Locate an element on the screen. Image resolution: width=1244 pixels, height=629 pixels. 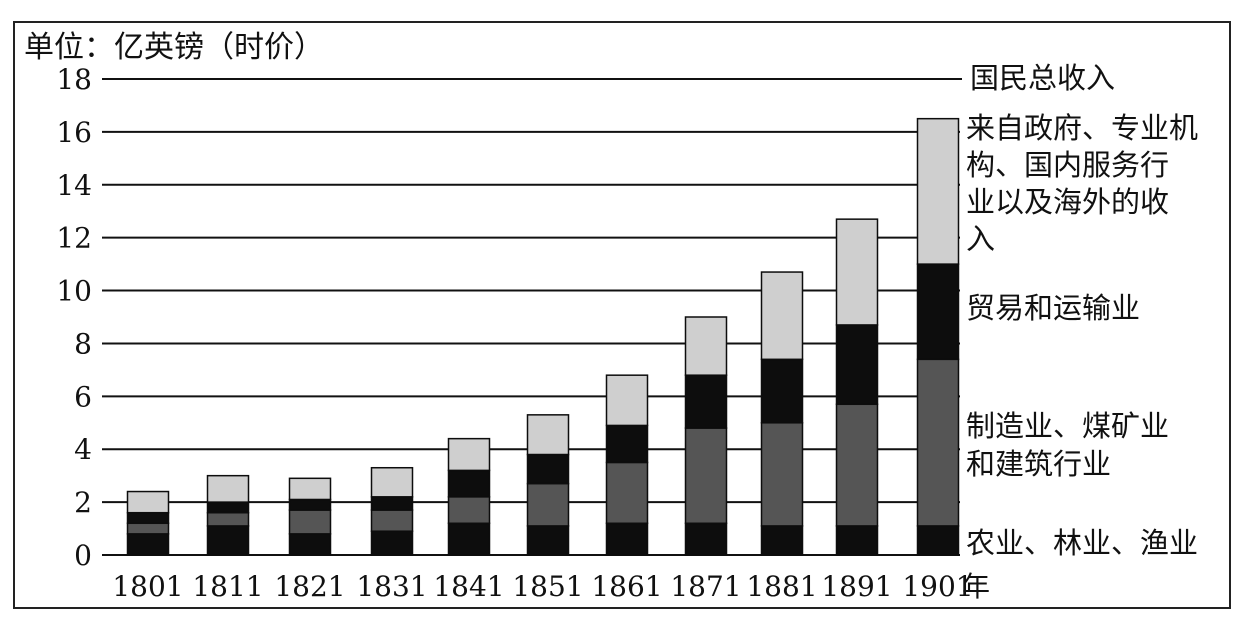
x-tick-label: 1801 is located at coordinates (147, 586).